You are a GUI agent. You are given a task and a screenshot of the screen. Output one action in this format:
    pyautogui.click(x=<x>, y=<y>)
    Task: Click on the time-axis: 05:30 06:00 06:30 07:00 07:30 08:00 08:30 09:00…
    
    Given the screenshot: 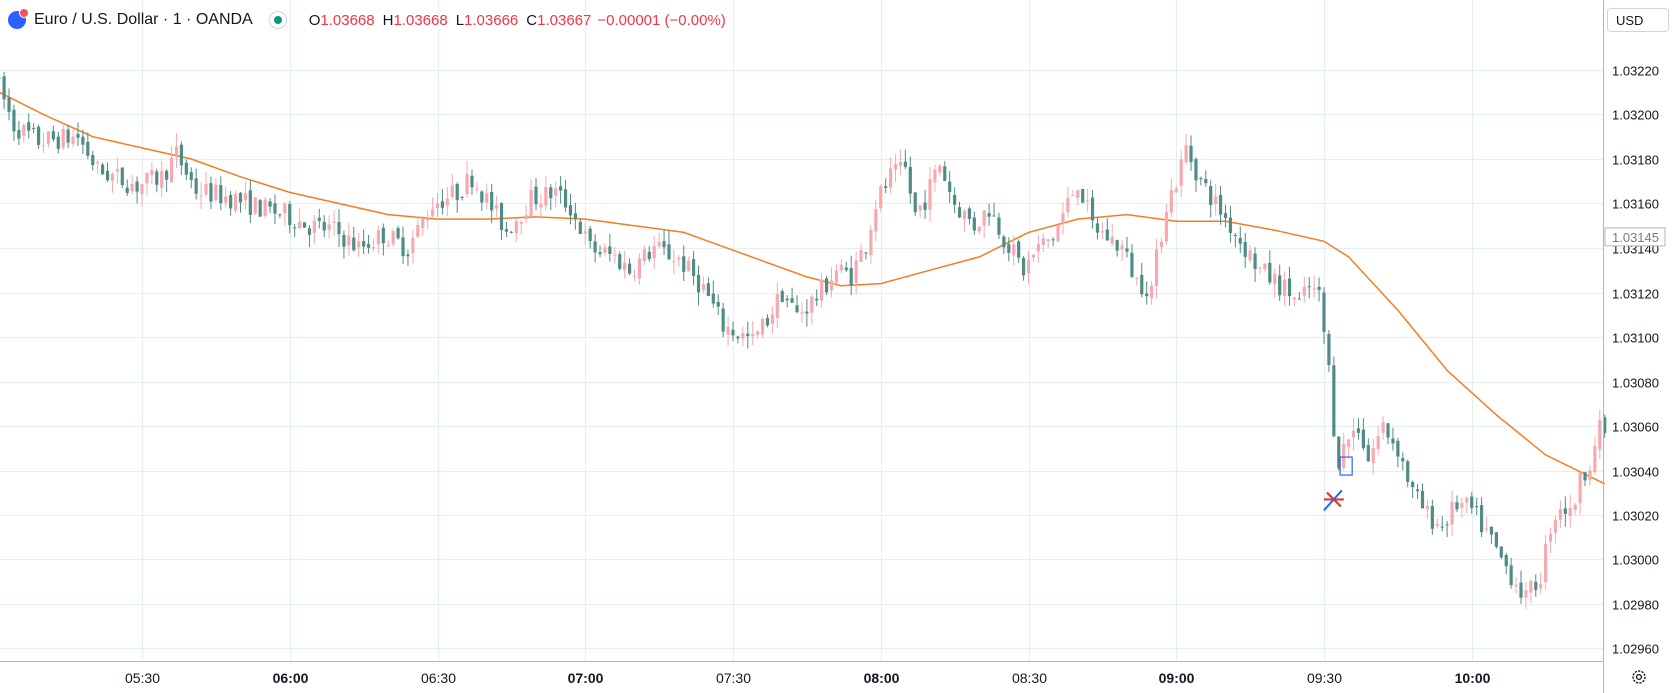 What is the action you would take?
    pyautogui.click(x=808, y=678)
    